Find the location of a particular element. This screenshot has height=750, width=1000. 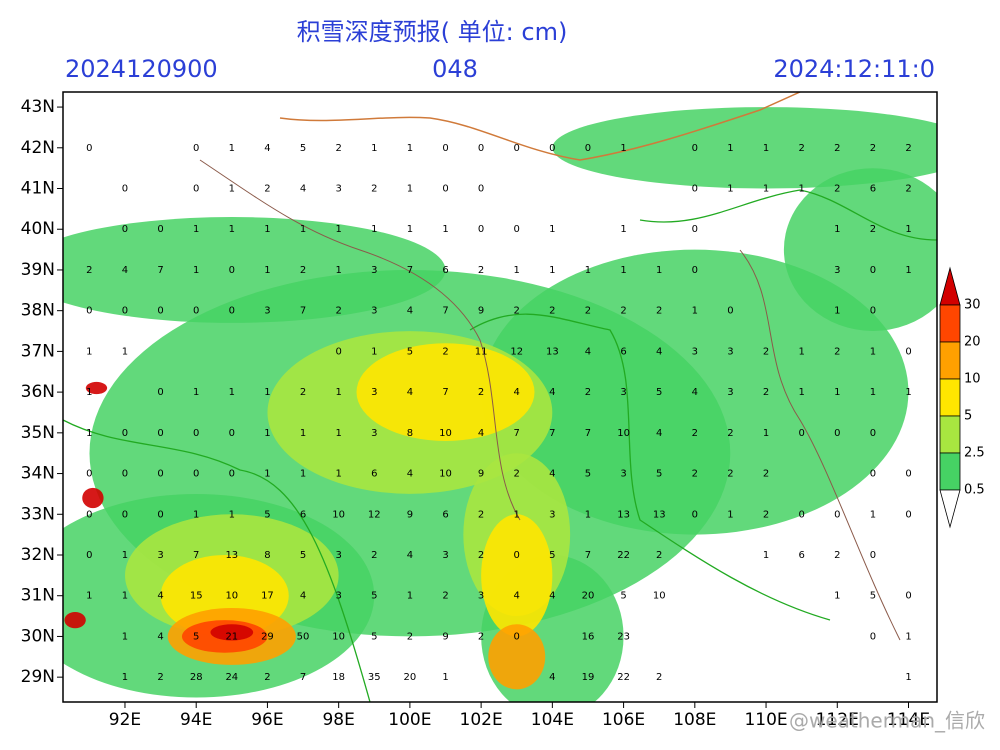

station-value: 21 is located at coordinates (231, 636).